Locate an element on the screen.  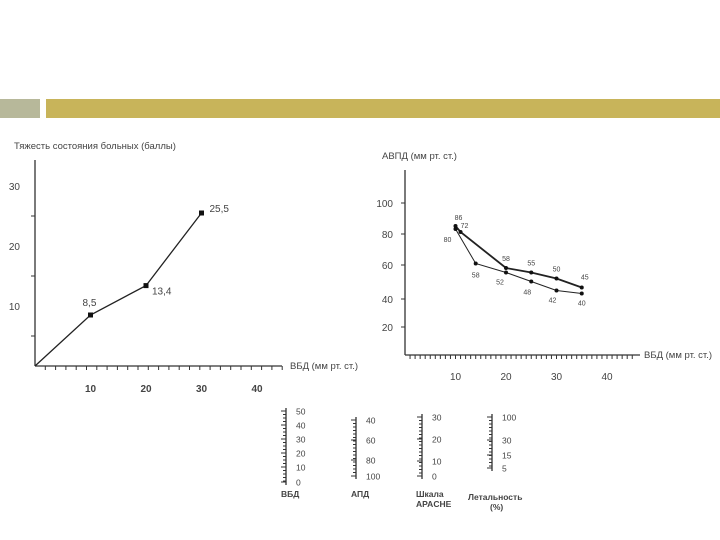
left-chart-xlabel: ВБД (мм рт. ст.) is located at coordinates (324, 366).